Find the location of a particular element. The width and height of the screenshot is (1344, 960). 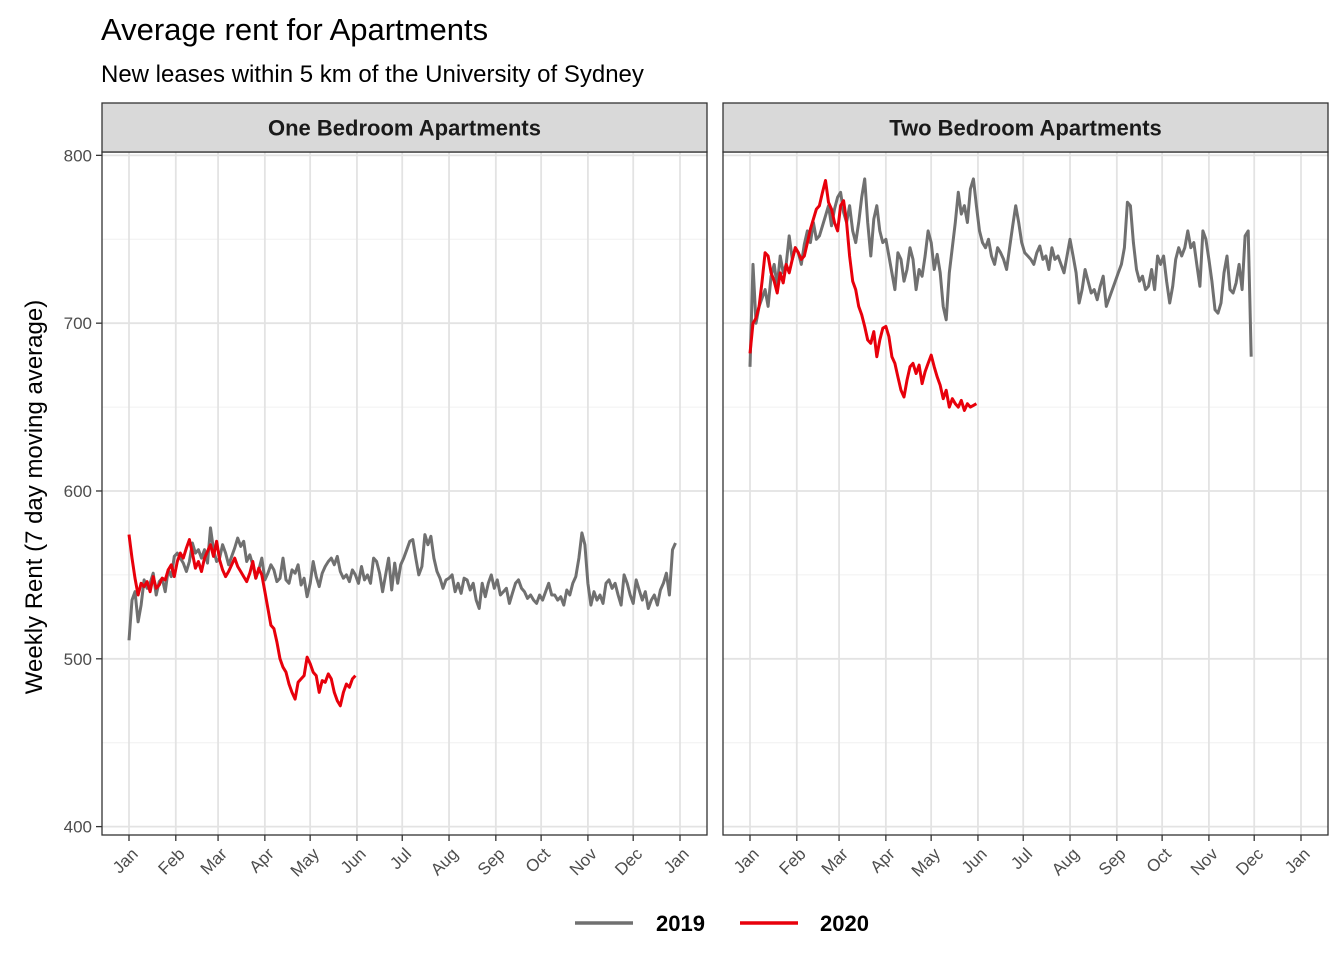

y-tick-label: 600 is located at coordinates (78, 491).